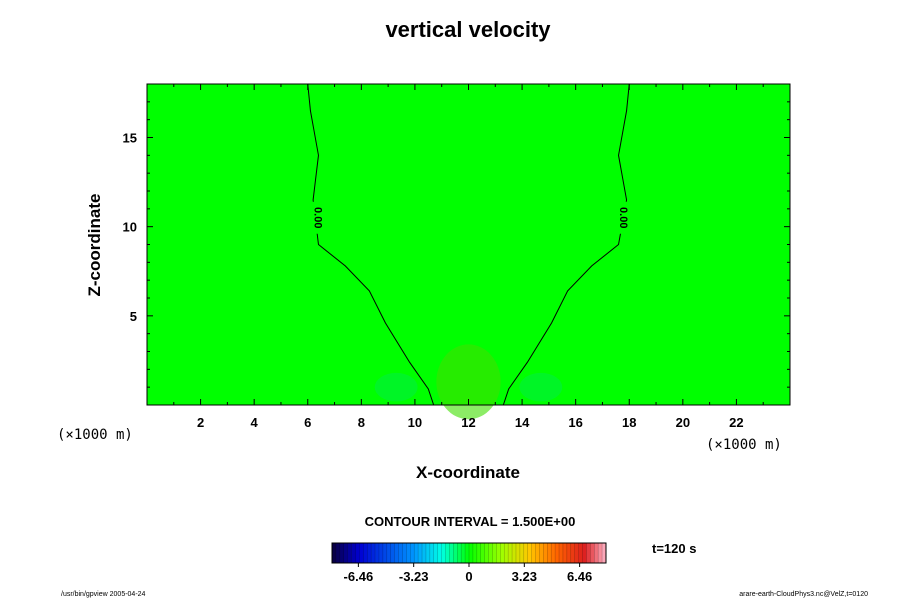 The image size is (900, 600). What do you see at coordinates (803, 594) in the screenshot?
I see `footer-right: arare-earth-CloudPhys3.nc@VelZ,t=0120` at bounding box center [803, 594].